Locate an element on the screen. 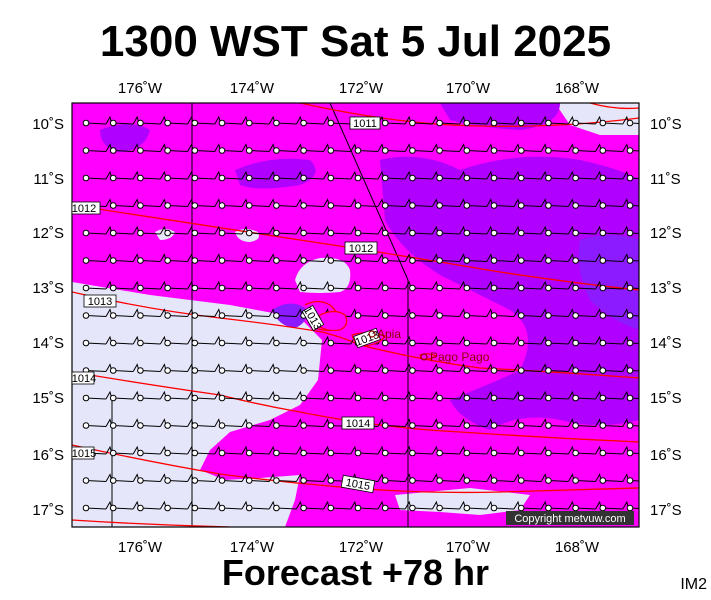 The height and width of the screenshot is (600, 711). lon-labels-top: 176˚W 174˚W 172˚W 170˚W 168˚W is located at coordinates (359, 88).